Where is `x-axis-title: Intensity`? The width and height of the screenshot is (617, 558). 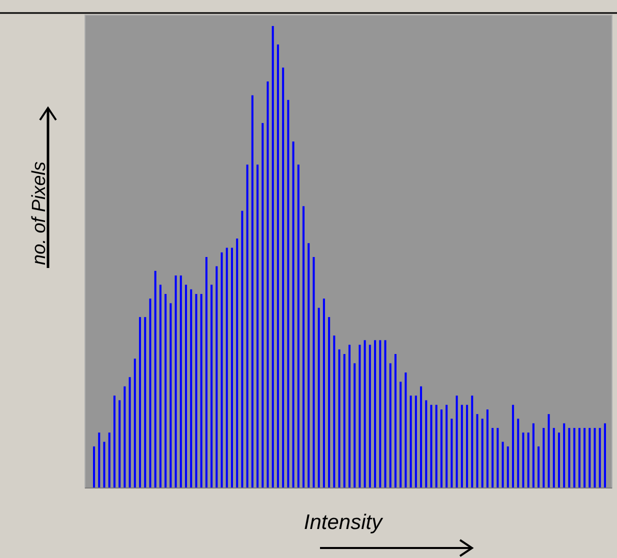
x-axis-title: Intensity is located at coordinates (344, 522).